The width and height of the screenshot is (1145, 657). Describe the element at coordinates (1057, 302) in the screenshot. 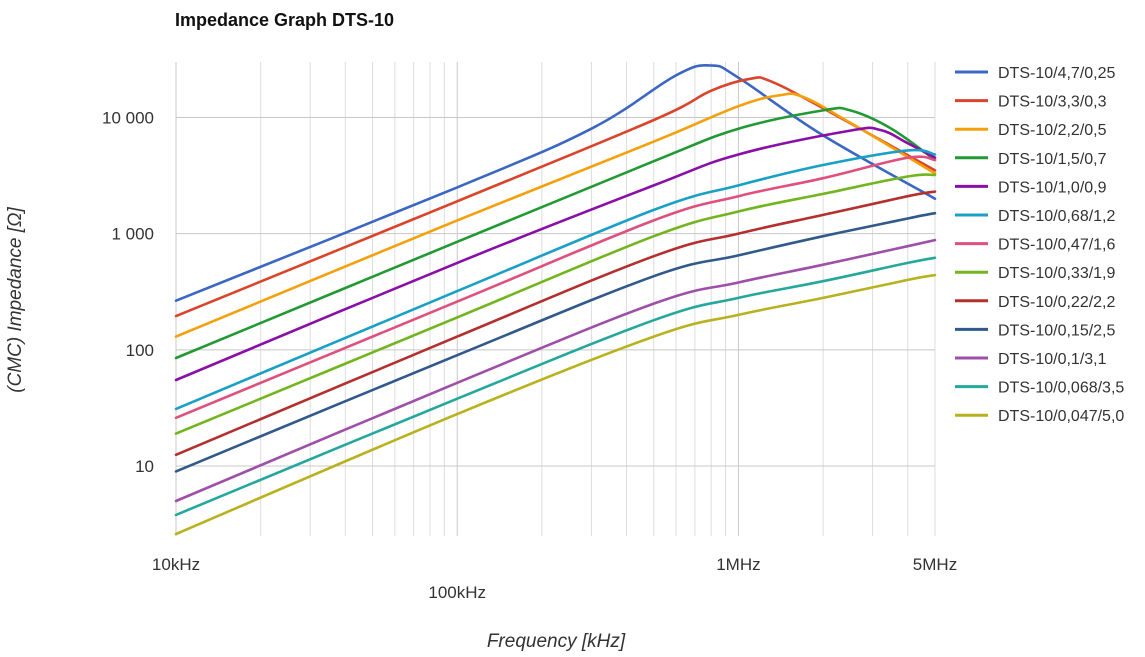

I see `legend-label: DTS-10/0,22/2,2` at that location.